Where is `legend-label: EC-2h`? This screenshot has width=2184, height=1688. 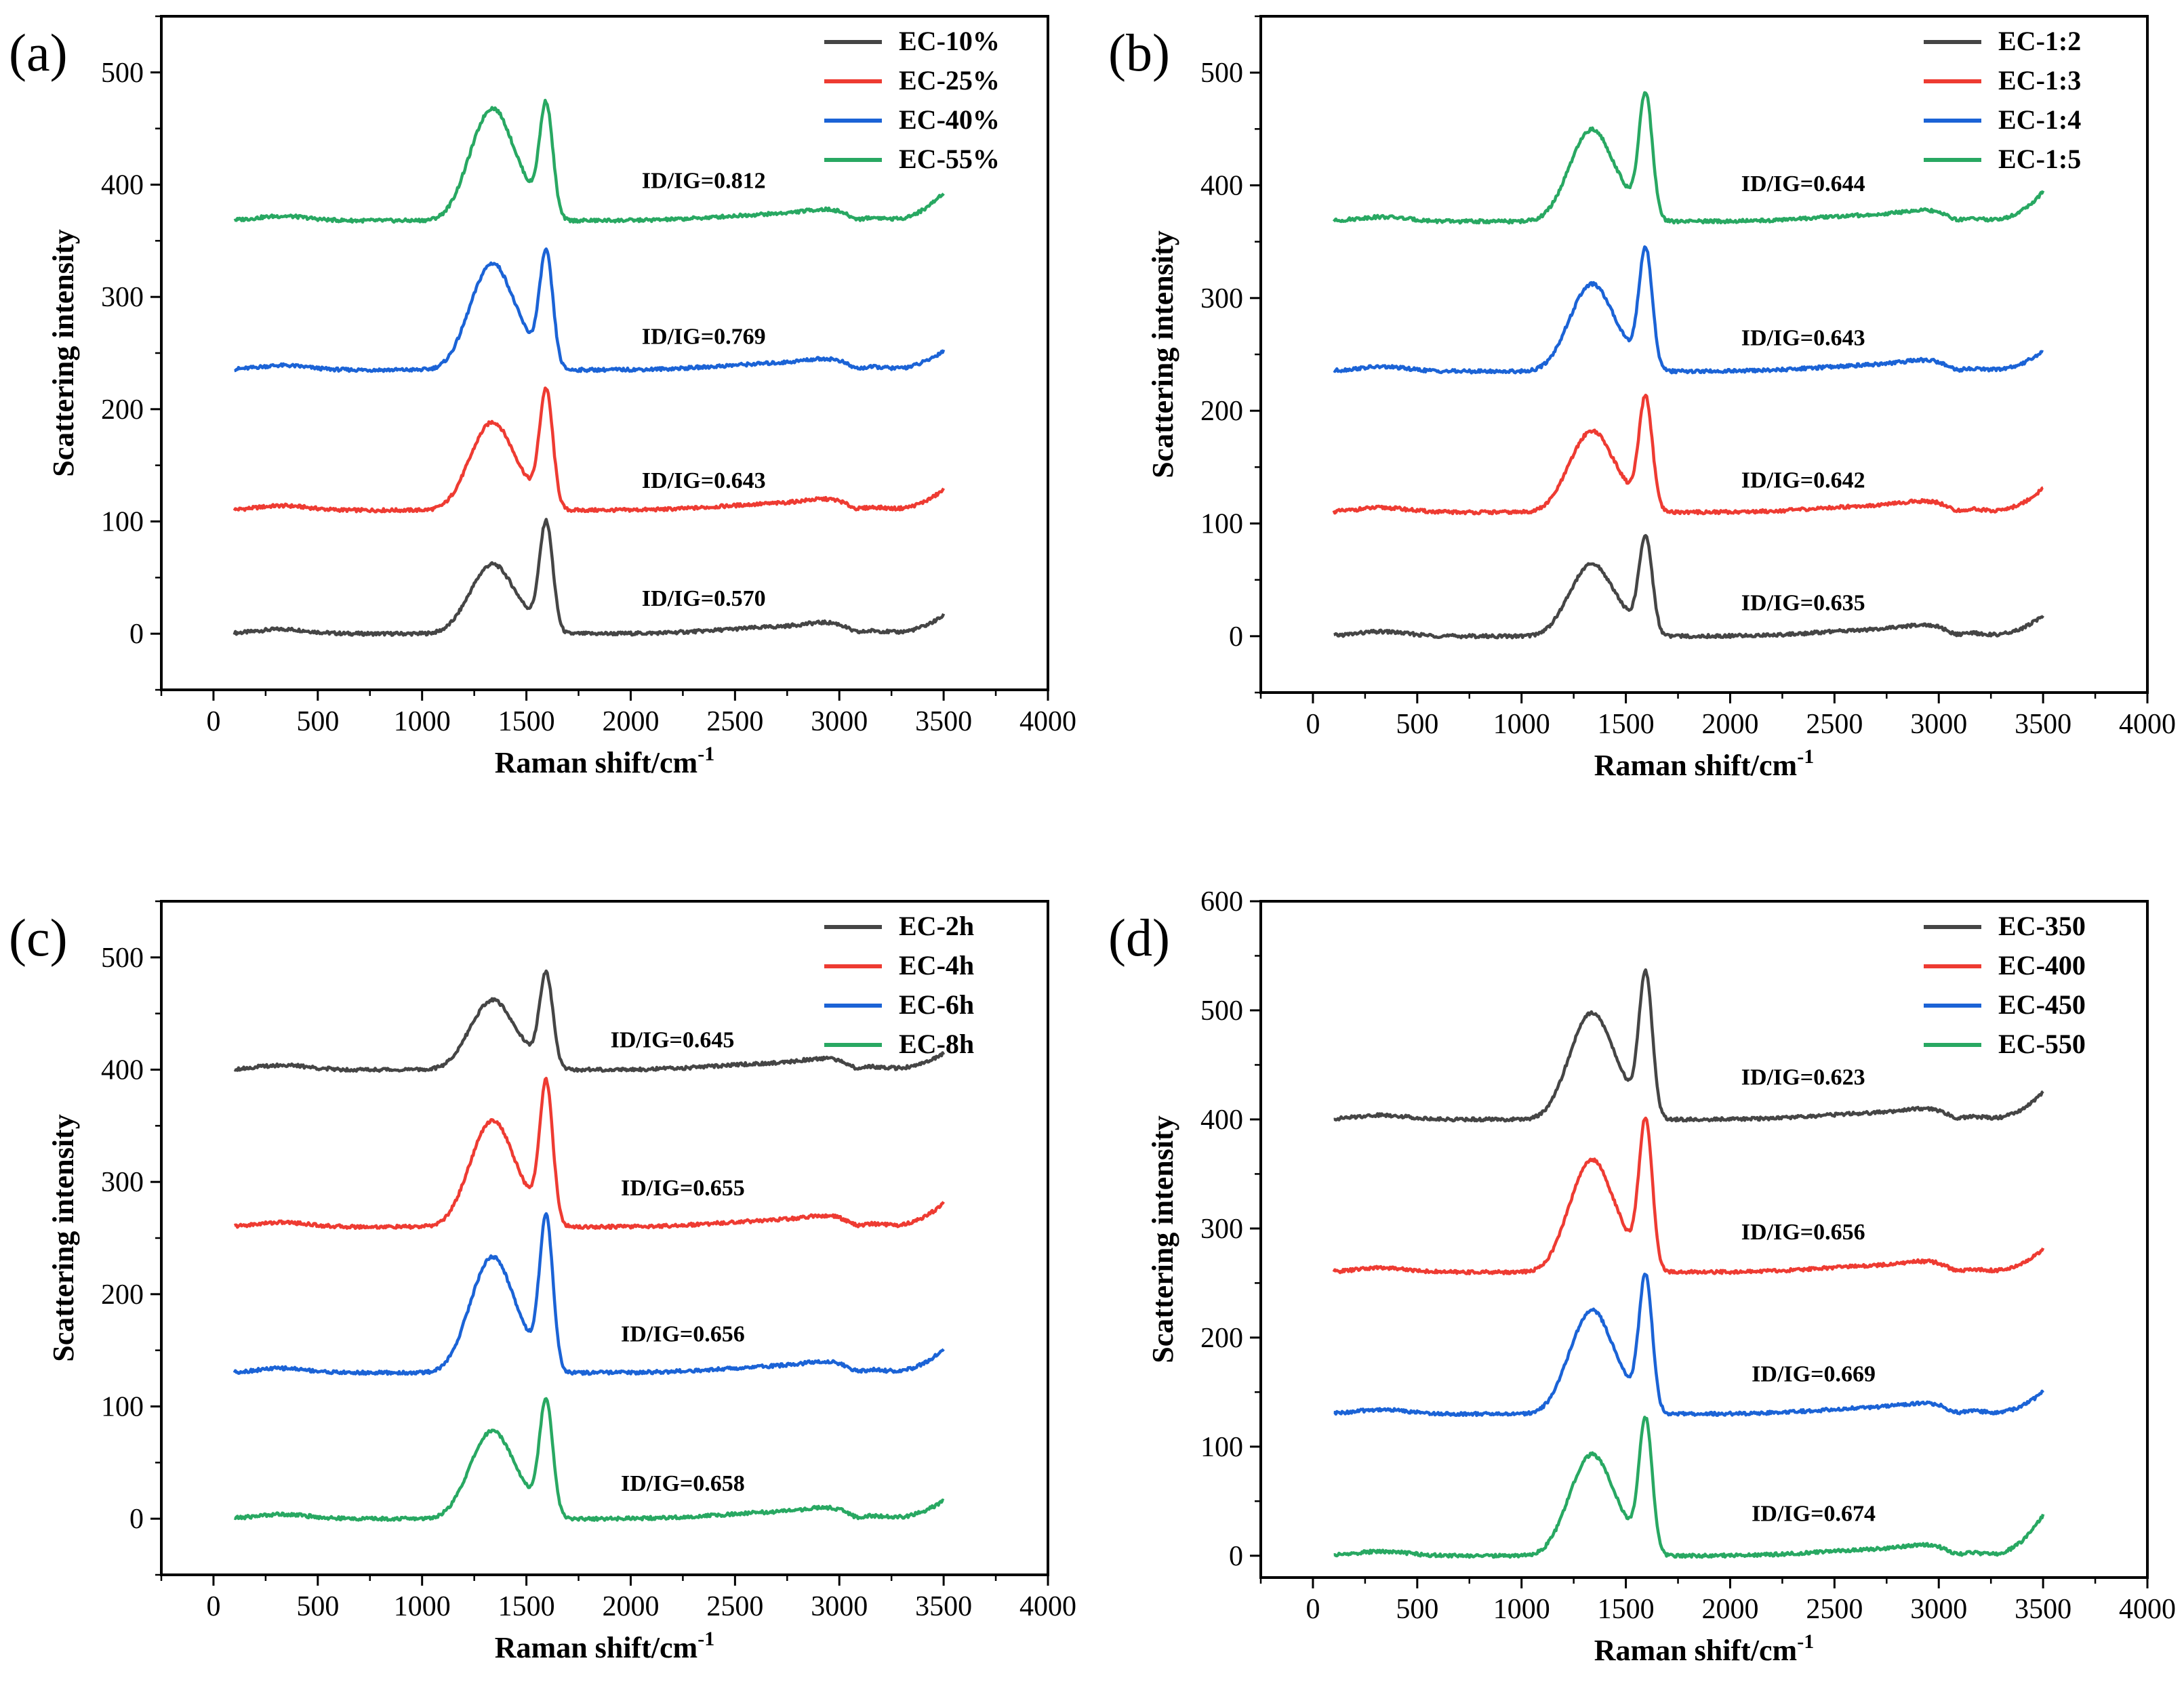
legend-label: EC-2h is located at coordinates (936, 926).